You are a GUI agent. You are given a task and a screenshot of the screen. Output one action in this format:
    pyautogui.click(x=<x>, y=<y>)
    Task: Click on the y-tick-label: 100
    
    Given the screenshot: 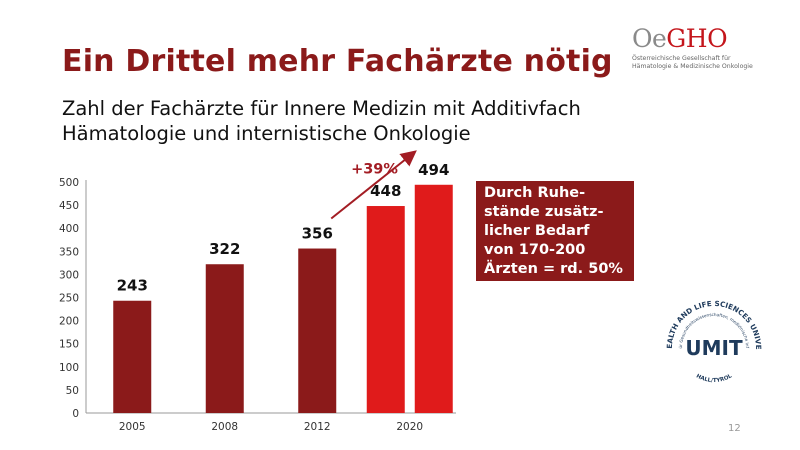 What is the action you would take?
    pyautogui.click(x=69, y=368)
    